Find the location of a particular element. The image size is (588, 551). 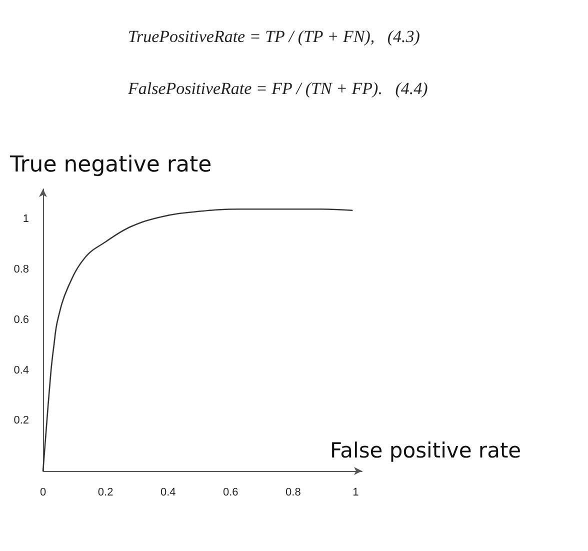

x-tick-label: 0.2 is located at coordinates (106, 492).